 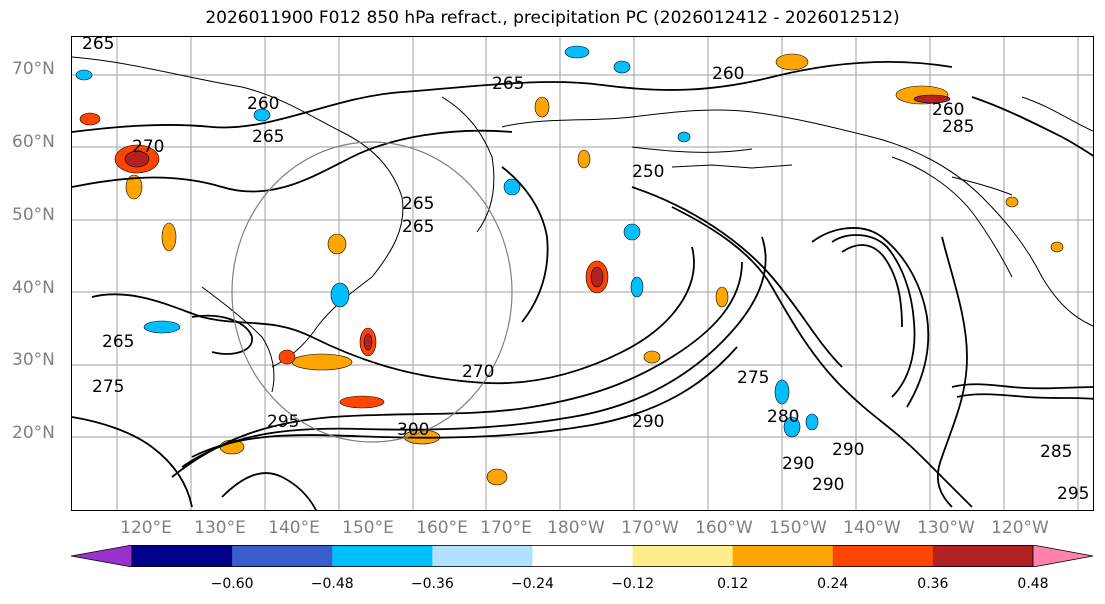 I want to click on latitude-label: 60°N, so click(x=33, y=142).